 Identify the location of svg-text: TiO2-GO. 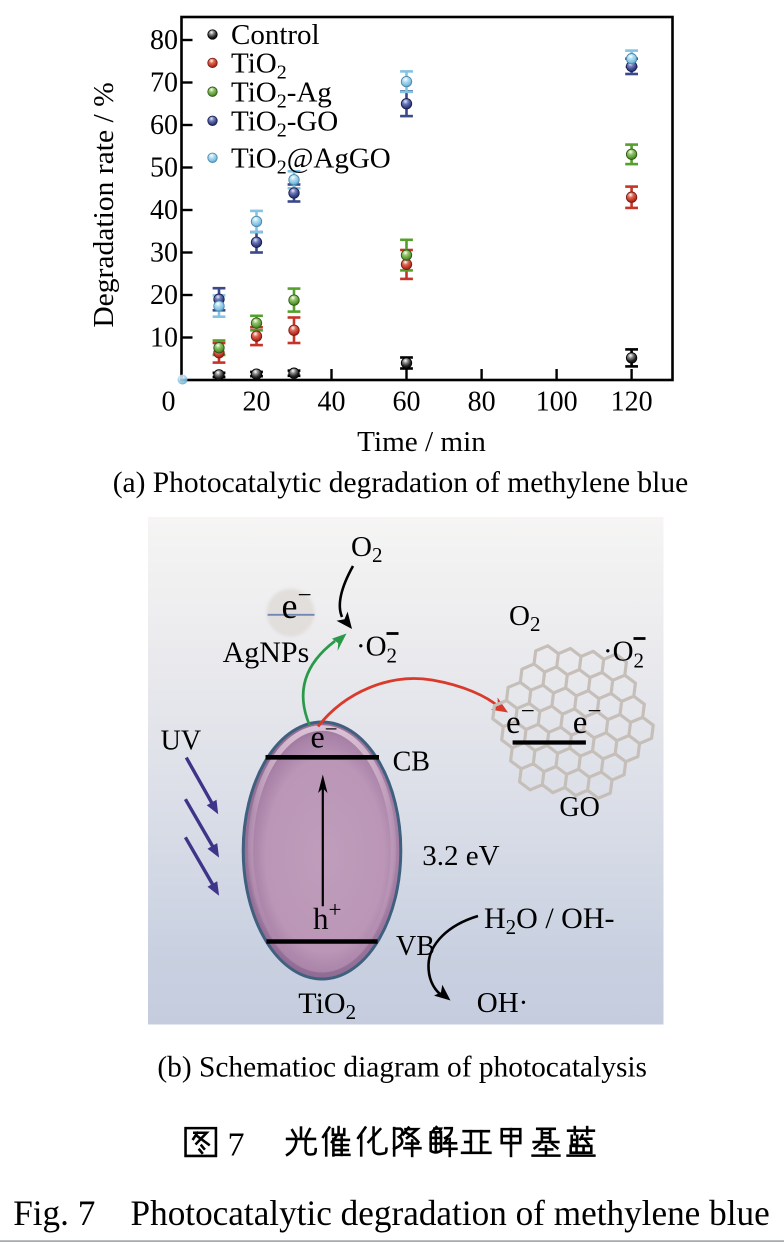
(284, 123).